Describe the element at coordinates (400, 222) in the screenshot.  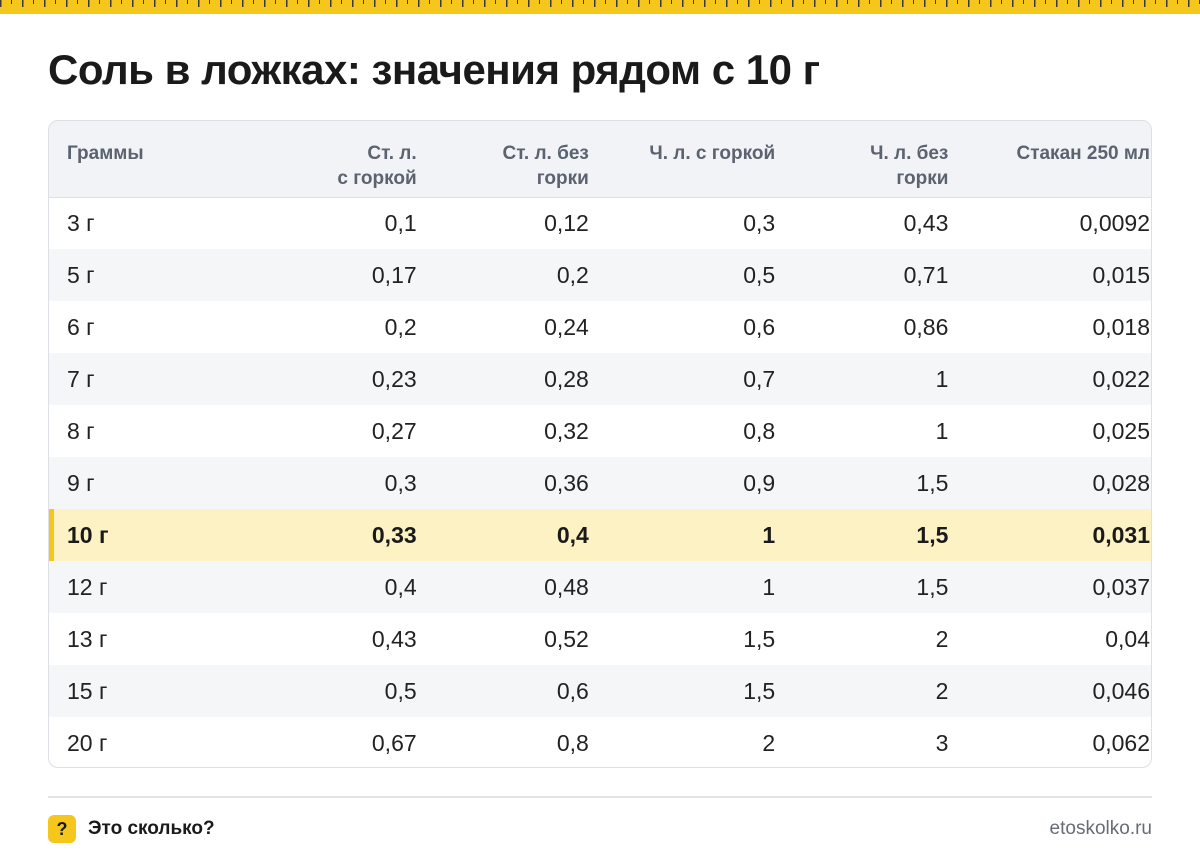
I see `value-cell: 0,1` at that location.